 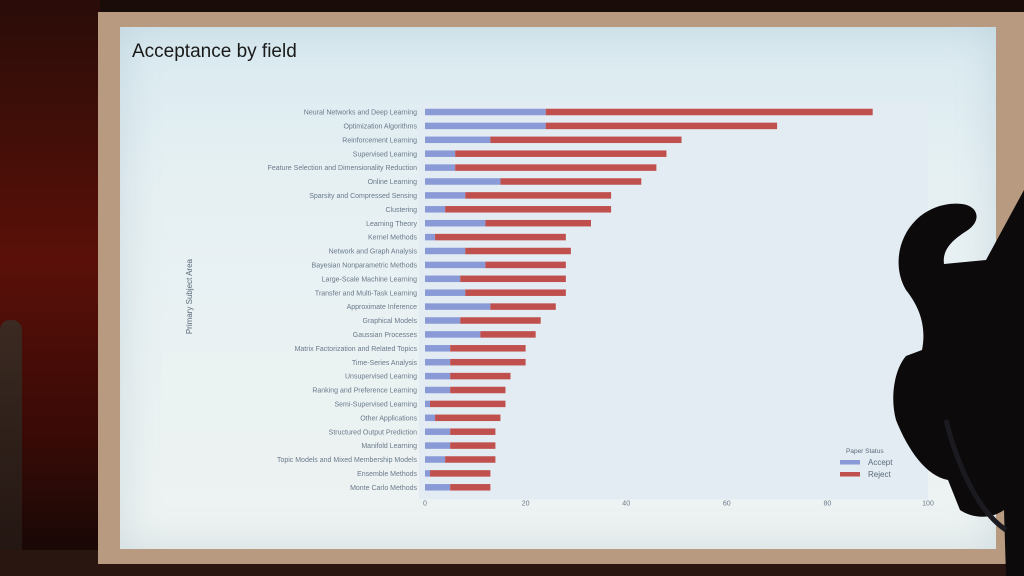 I want to click on y-axis-title: Primary Subject Area, so click(x=189, y=296).